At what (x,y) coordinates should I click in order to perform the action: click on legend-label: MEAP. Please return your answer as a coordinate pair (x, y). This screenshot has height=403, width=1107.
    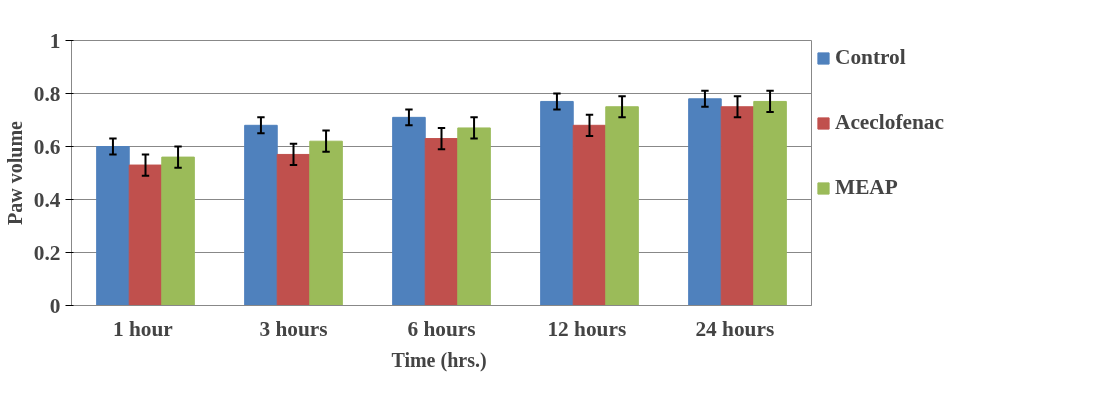
    Looking at the image, I should click on (866, 187).